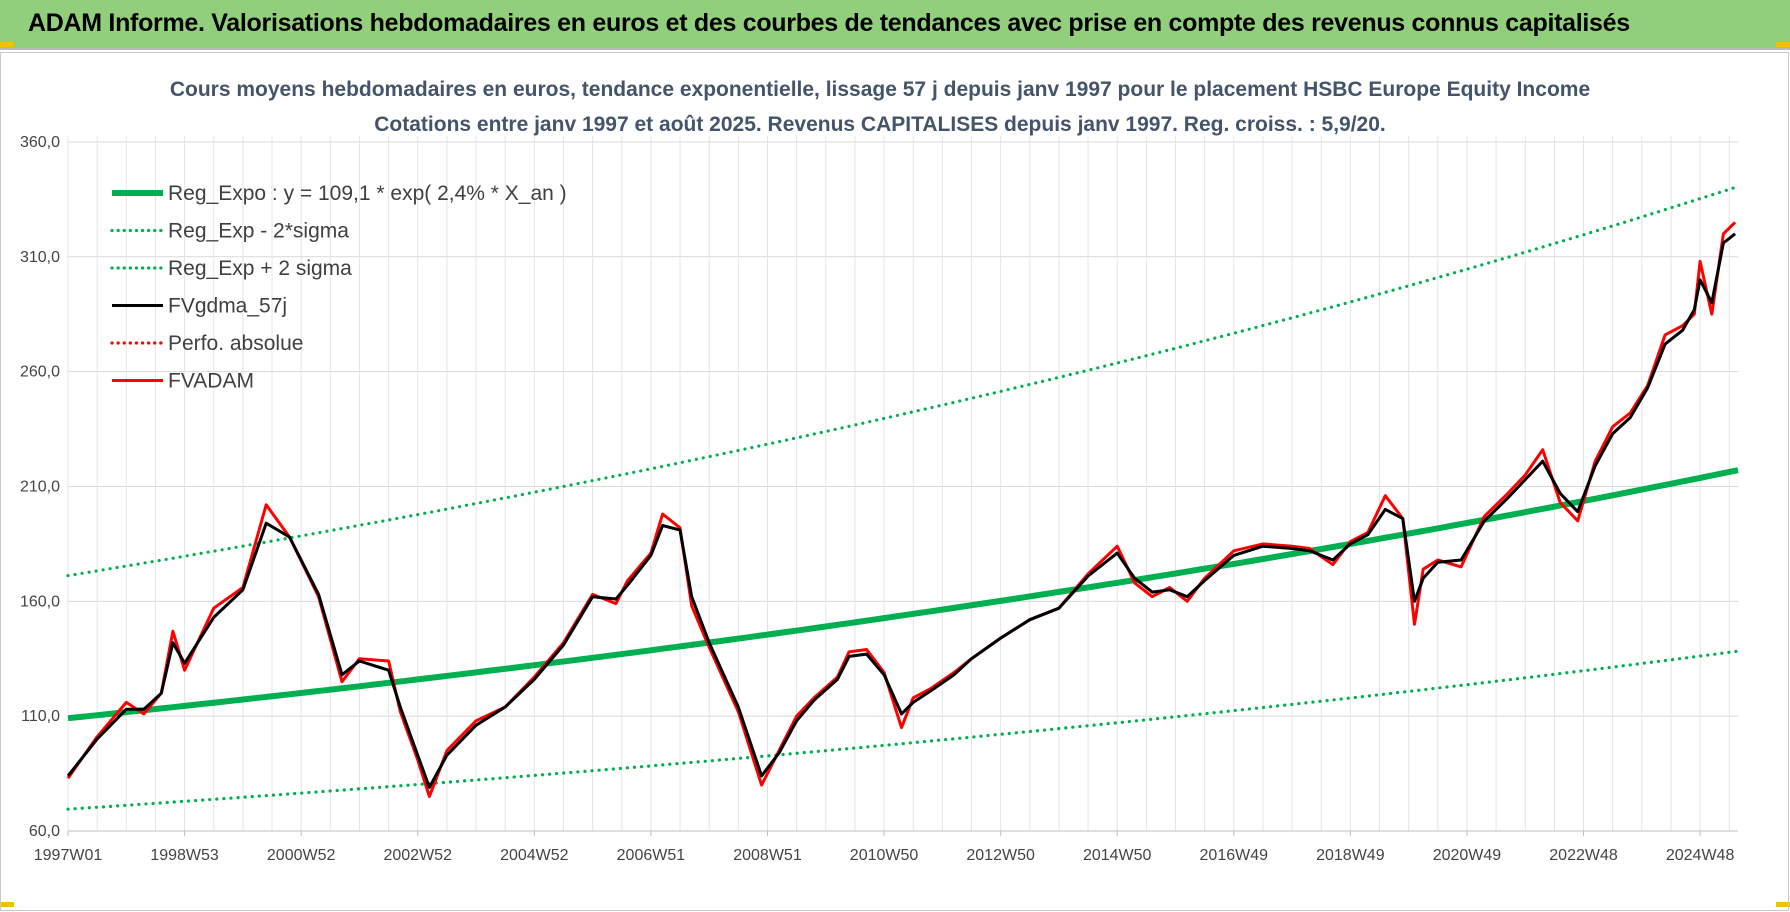 This screenshot has height=912, width=1790. What do you see at coordinates (534, 855) in the screenshot?
I see `x-tick-label: 2004W52` at bounding box center [534, 855].